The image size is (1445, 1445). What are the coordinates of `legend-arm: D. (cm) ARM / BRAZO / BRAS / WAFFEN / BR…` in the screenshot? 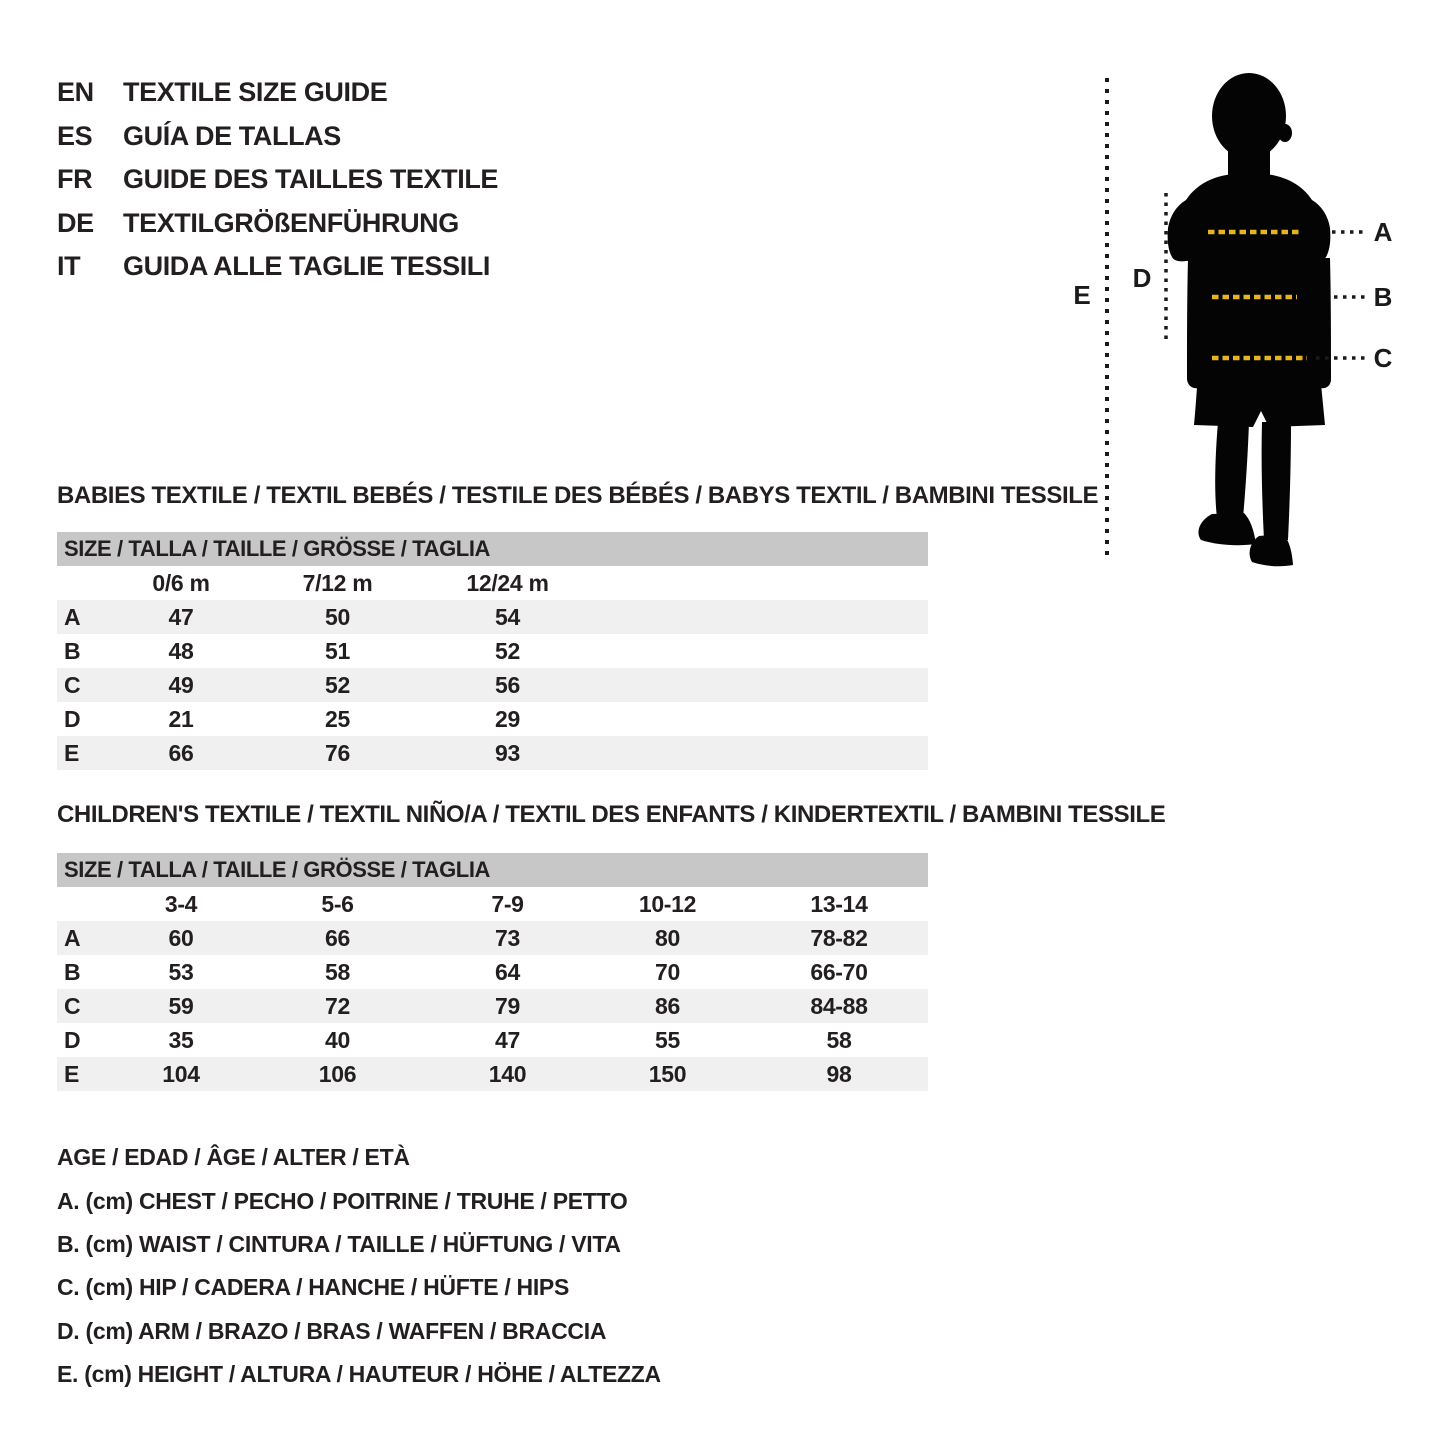 It's located at (332, 1330).